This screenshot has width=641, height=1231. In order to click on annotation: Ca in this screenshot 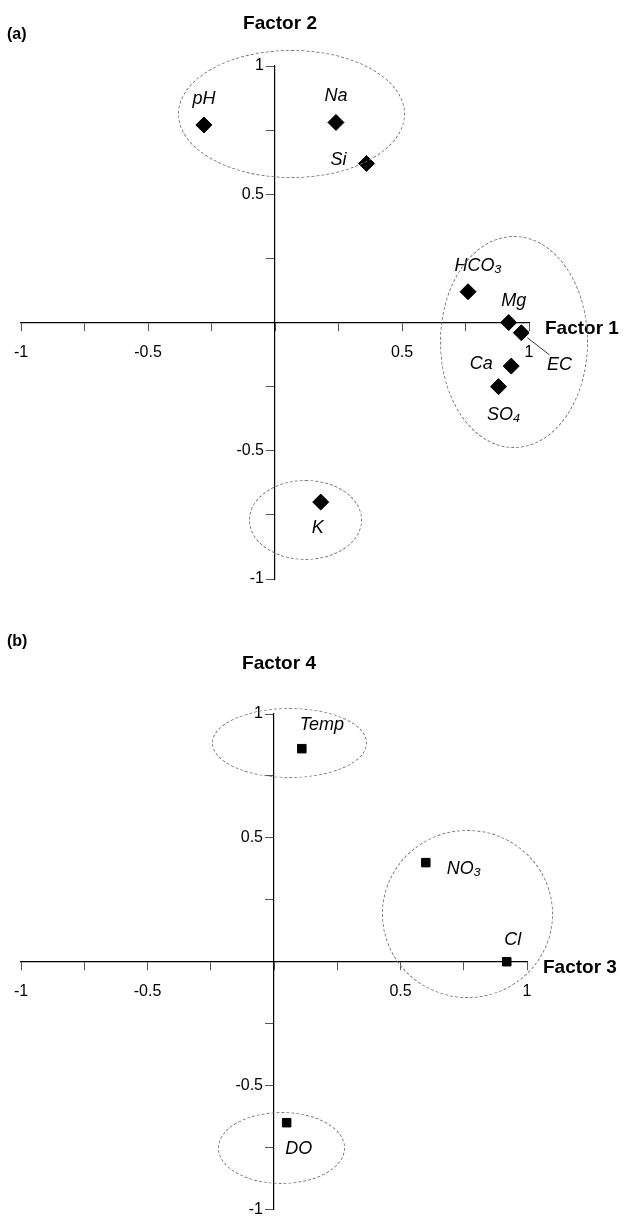, I will do `click(481, 363)`.